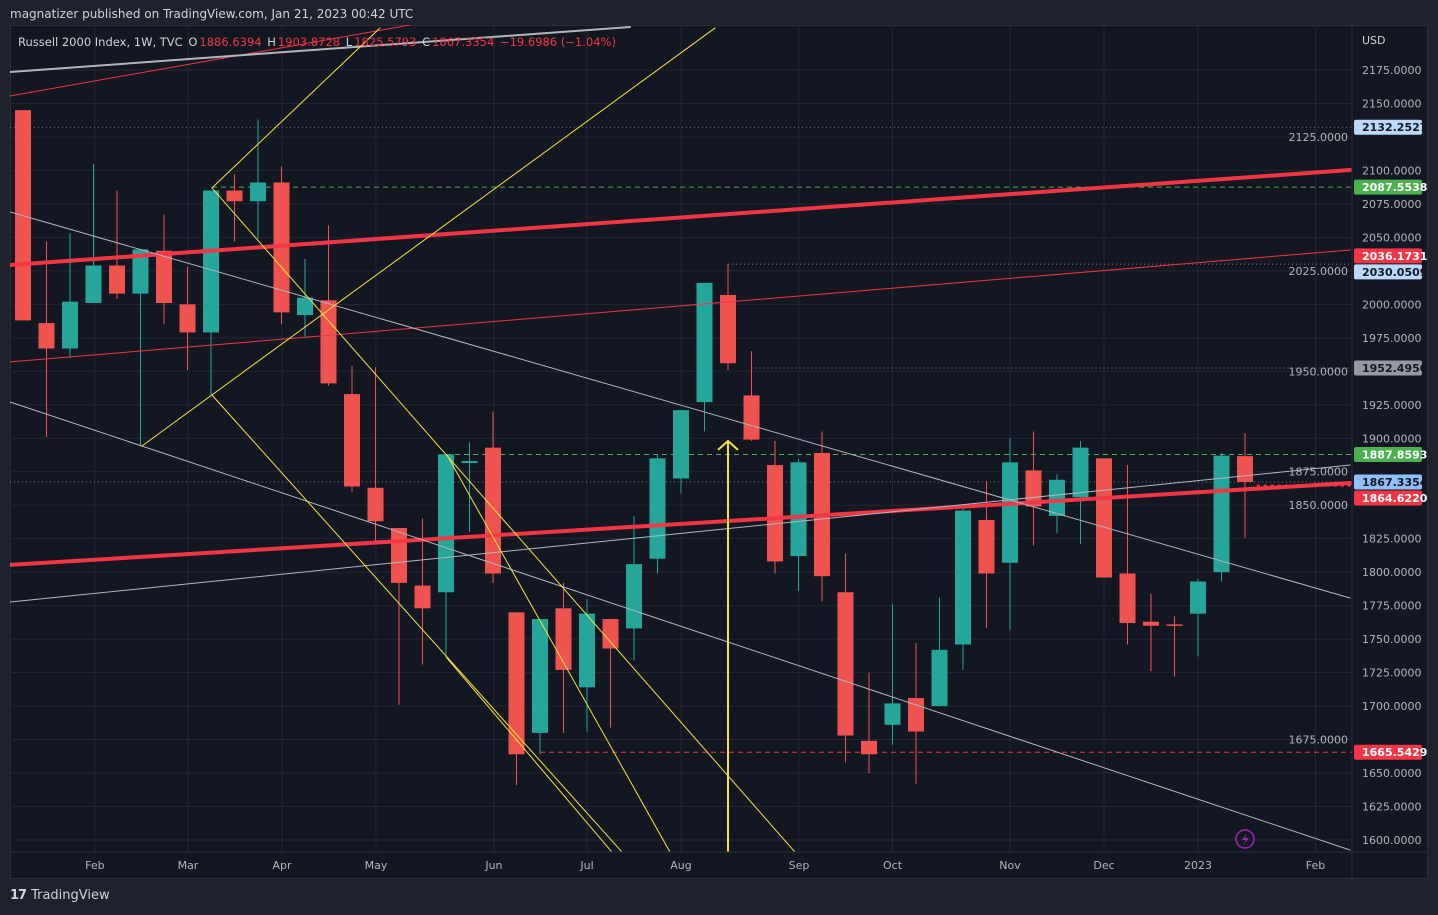 The height and width of the screenshot is (915, 1438). Describe the element at coordinates (1319, 505) in the screenshot. I see `y-tick-label: 1850.0000` at that location.